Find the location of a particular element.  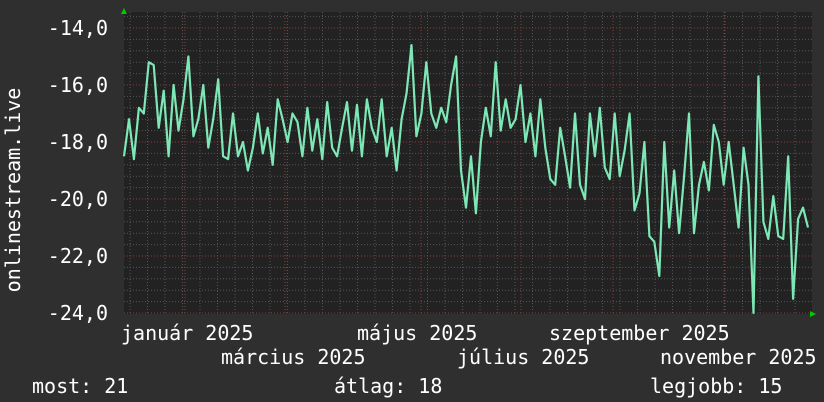

y-tick-label: -16,0 is located at coordinates (78, 85).